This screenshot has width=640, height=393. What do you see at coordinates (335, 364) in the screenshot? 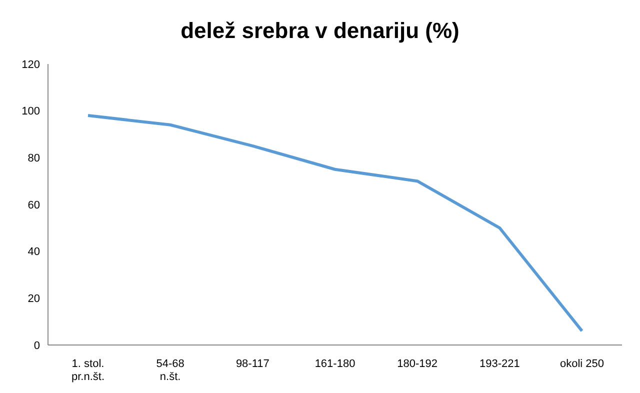
I see `x-tick-label: 161-180` at bounding box center [335, 364].